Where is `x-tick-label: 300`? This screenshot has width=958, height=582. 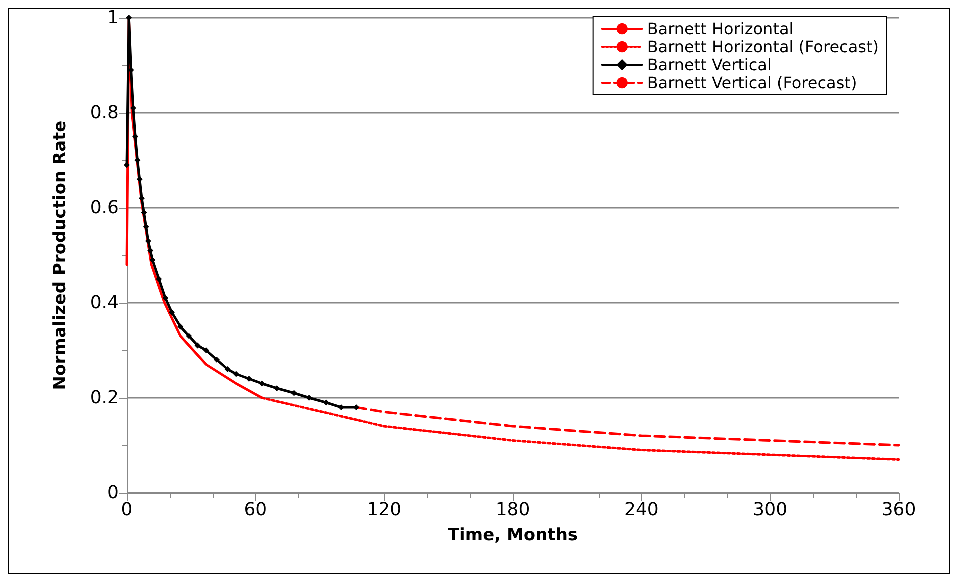
x-tick-label: 300 is located at coordinates (770, 510).